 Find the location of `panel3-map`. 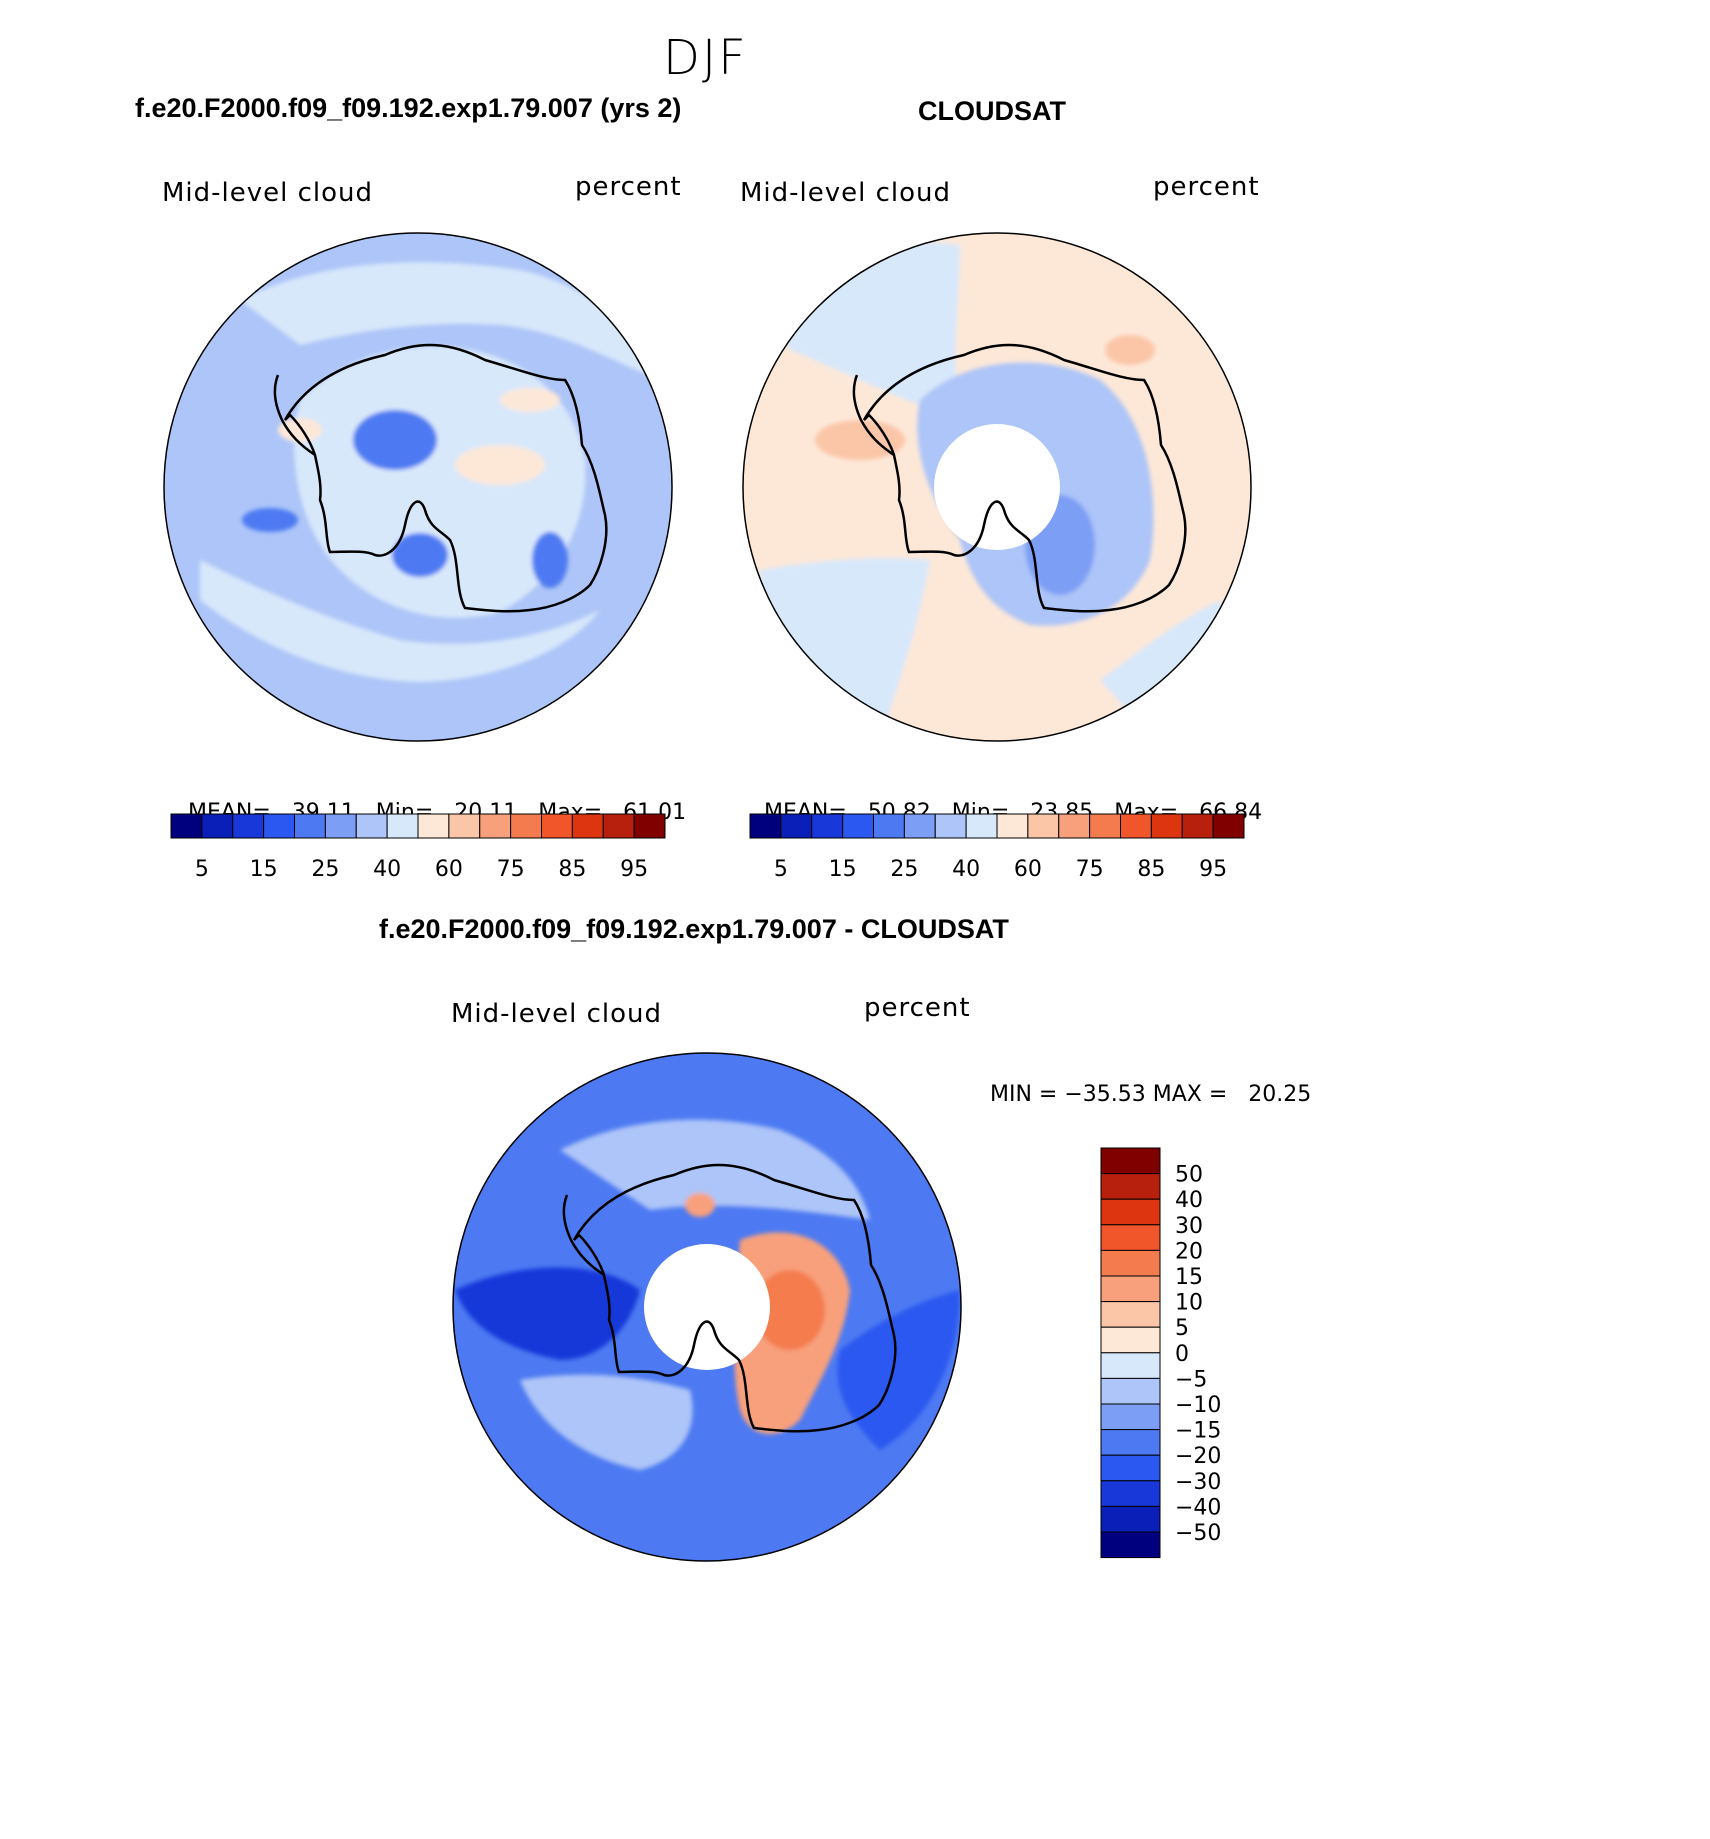

panel3-map is located at coordinates (707, 1307).